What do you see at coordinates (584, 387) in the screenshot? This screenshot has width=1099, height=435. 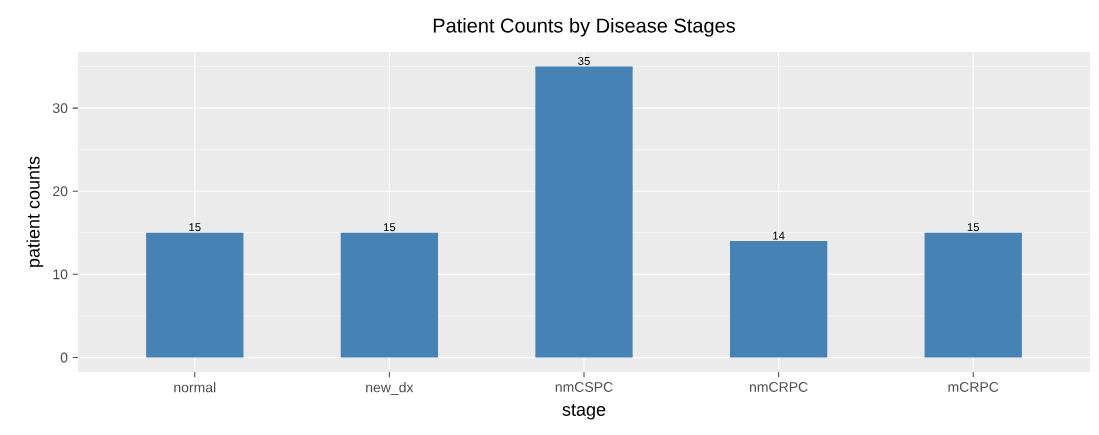 I see `x-tick-label: nmCSPC` at bounding box center [584, 387].